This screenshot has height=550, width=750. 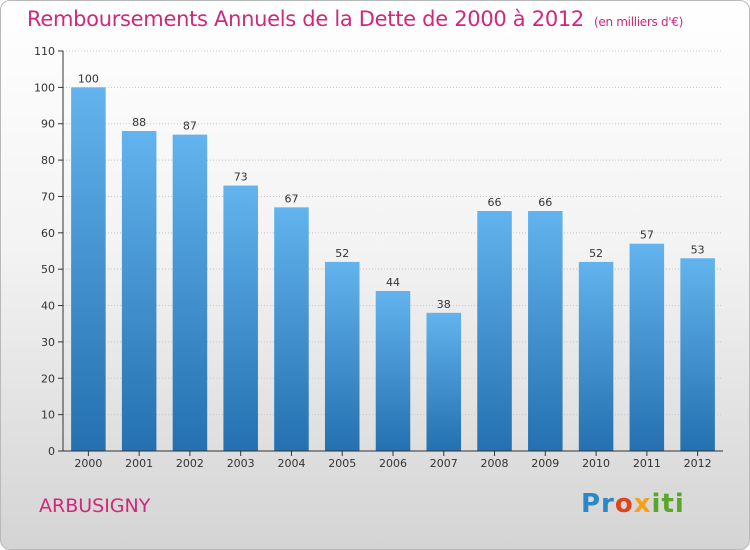 I want to click on town-name: ARBUSIGNY, so click(x=95, y=506).